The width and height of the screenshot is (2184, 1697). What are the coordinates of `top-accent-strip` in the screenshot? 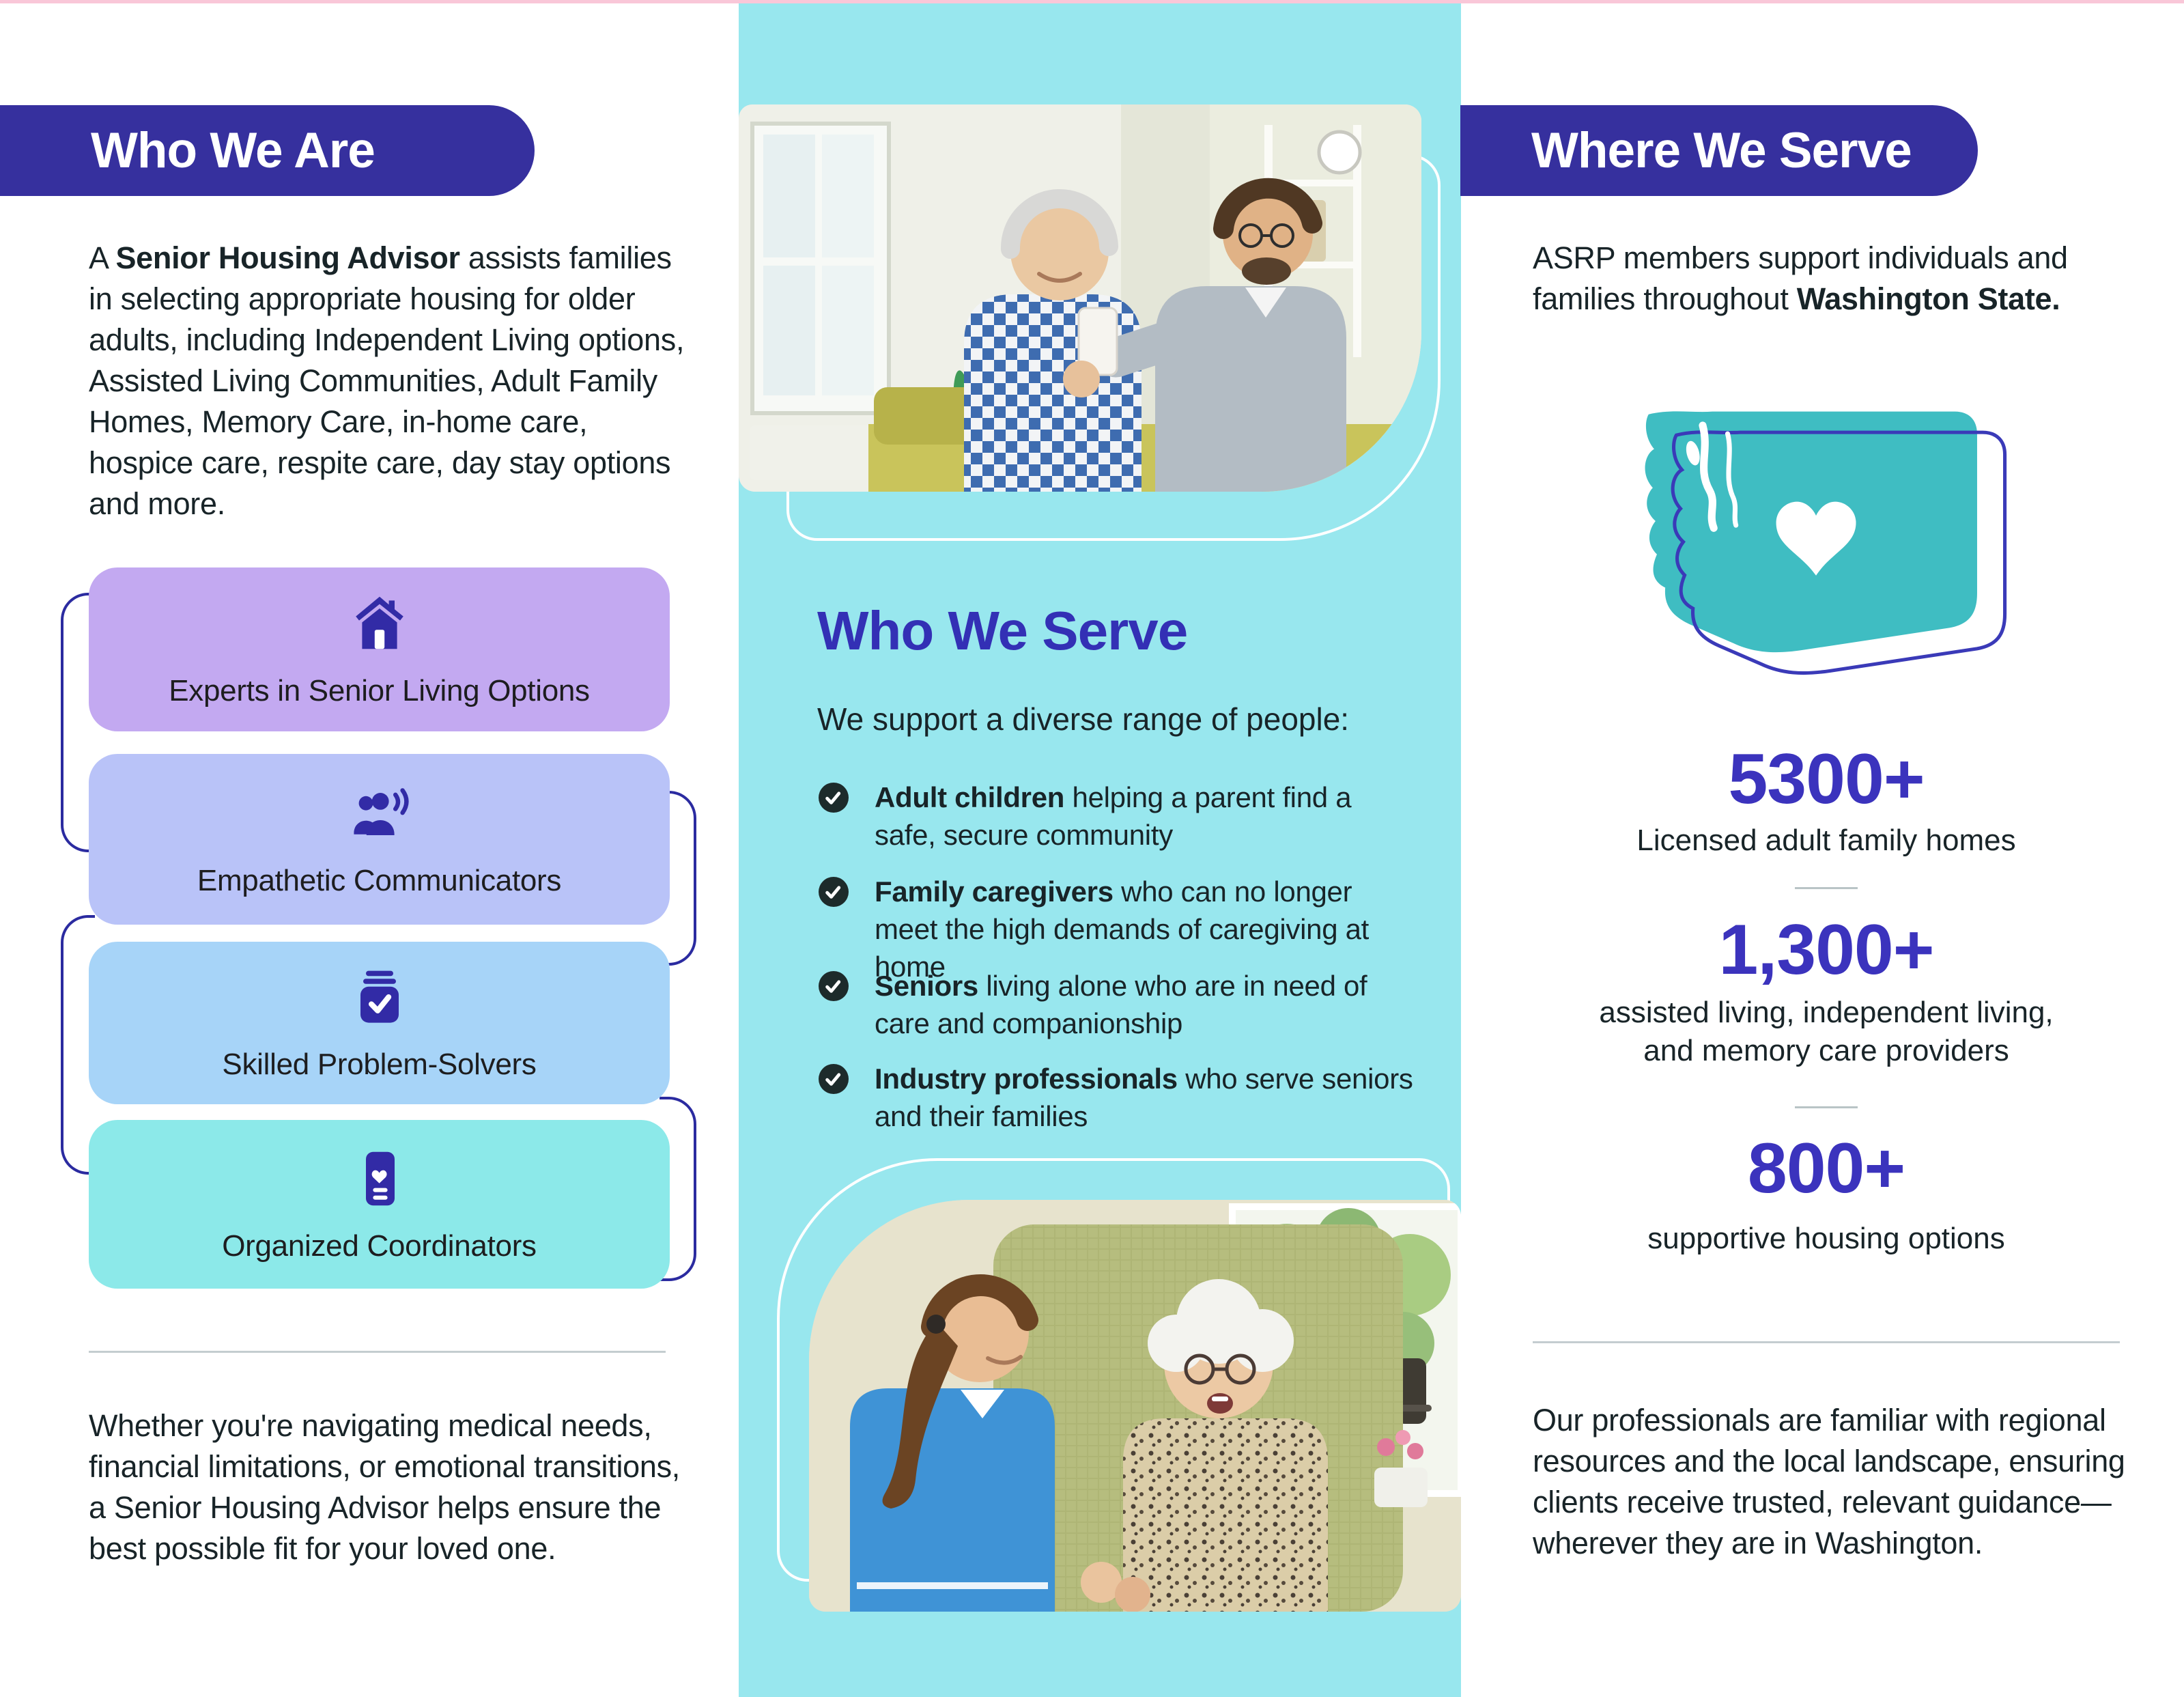 It's located at (1092, 2).